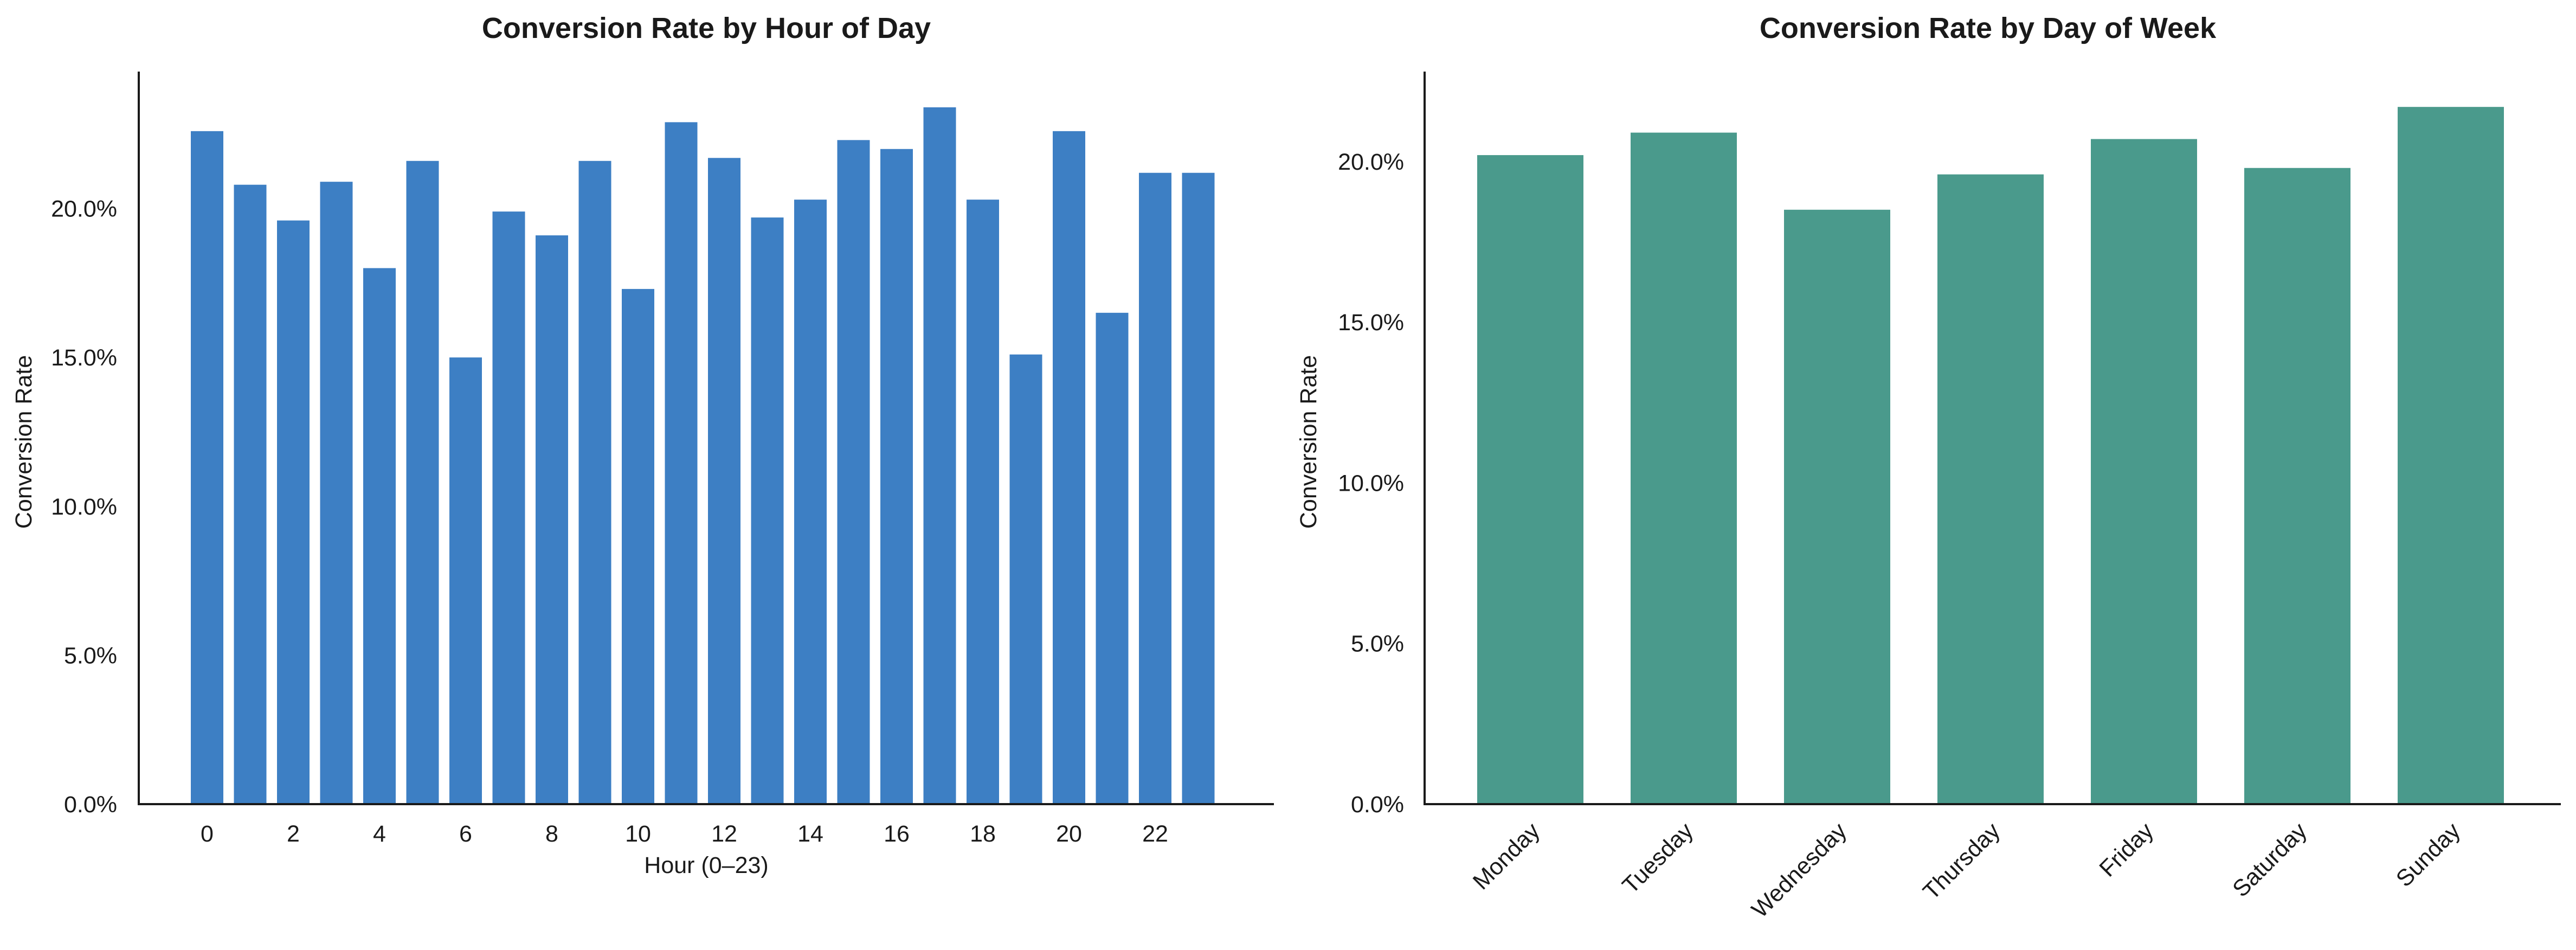  What do you see at coordinates (1309, 442) in the screenshot?
I see `day-chart-ylabel: Conversion Rate` at bounding box center [1309, 442].